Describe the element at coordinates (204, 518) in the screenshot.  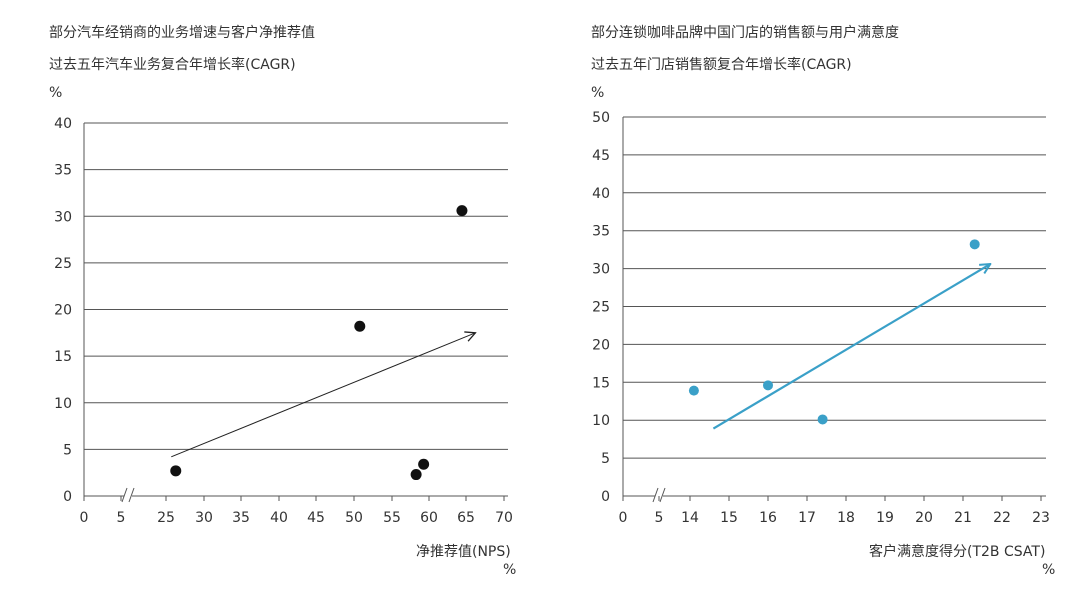
I see `x-tick-label: 30` at that location.